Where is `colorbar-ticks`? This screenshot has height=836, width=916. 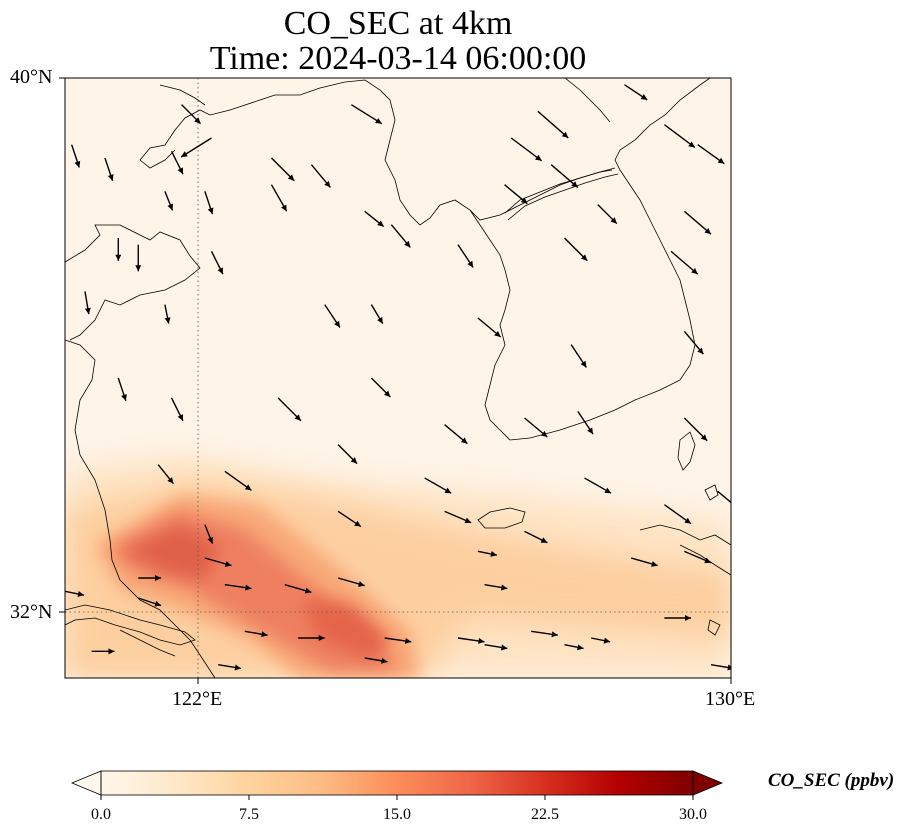
colorbar-ticks is located at coordinates (397, 797).